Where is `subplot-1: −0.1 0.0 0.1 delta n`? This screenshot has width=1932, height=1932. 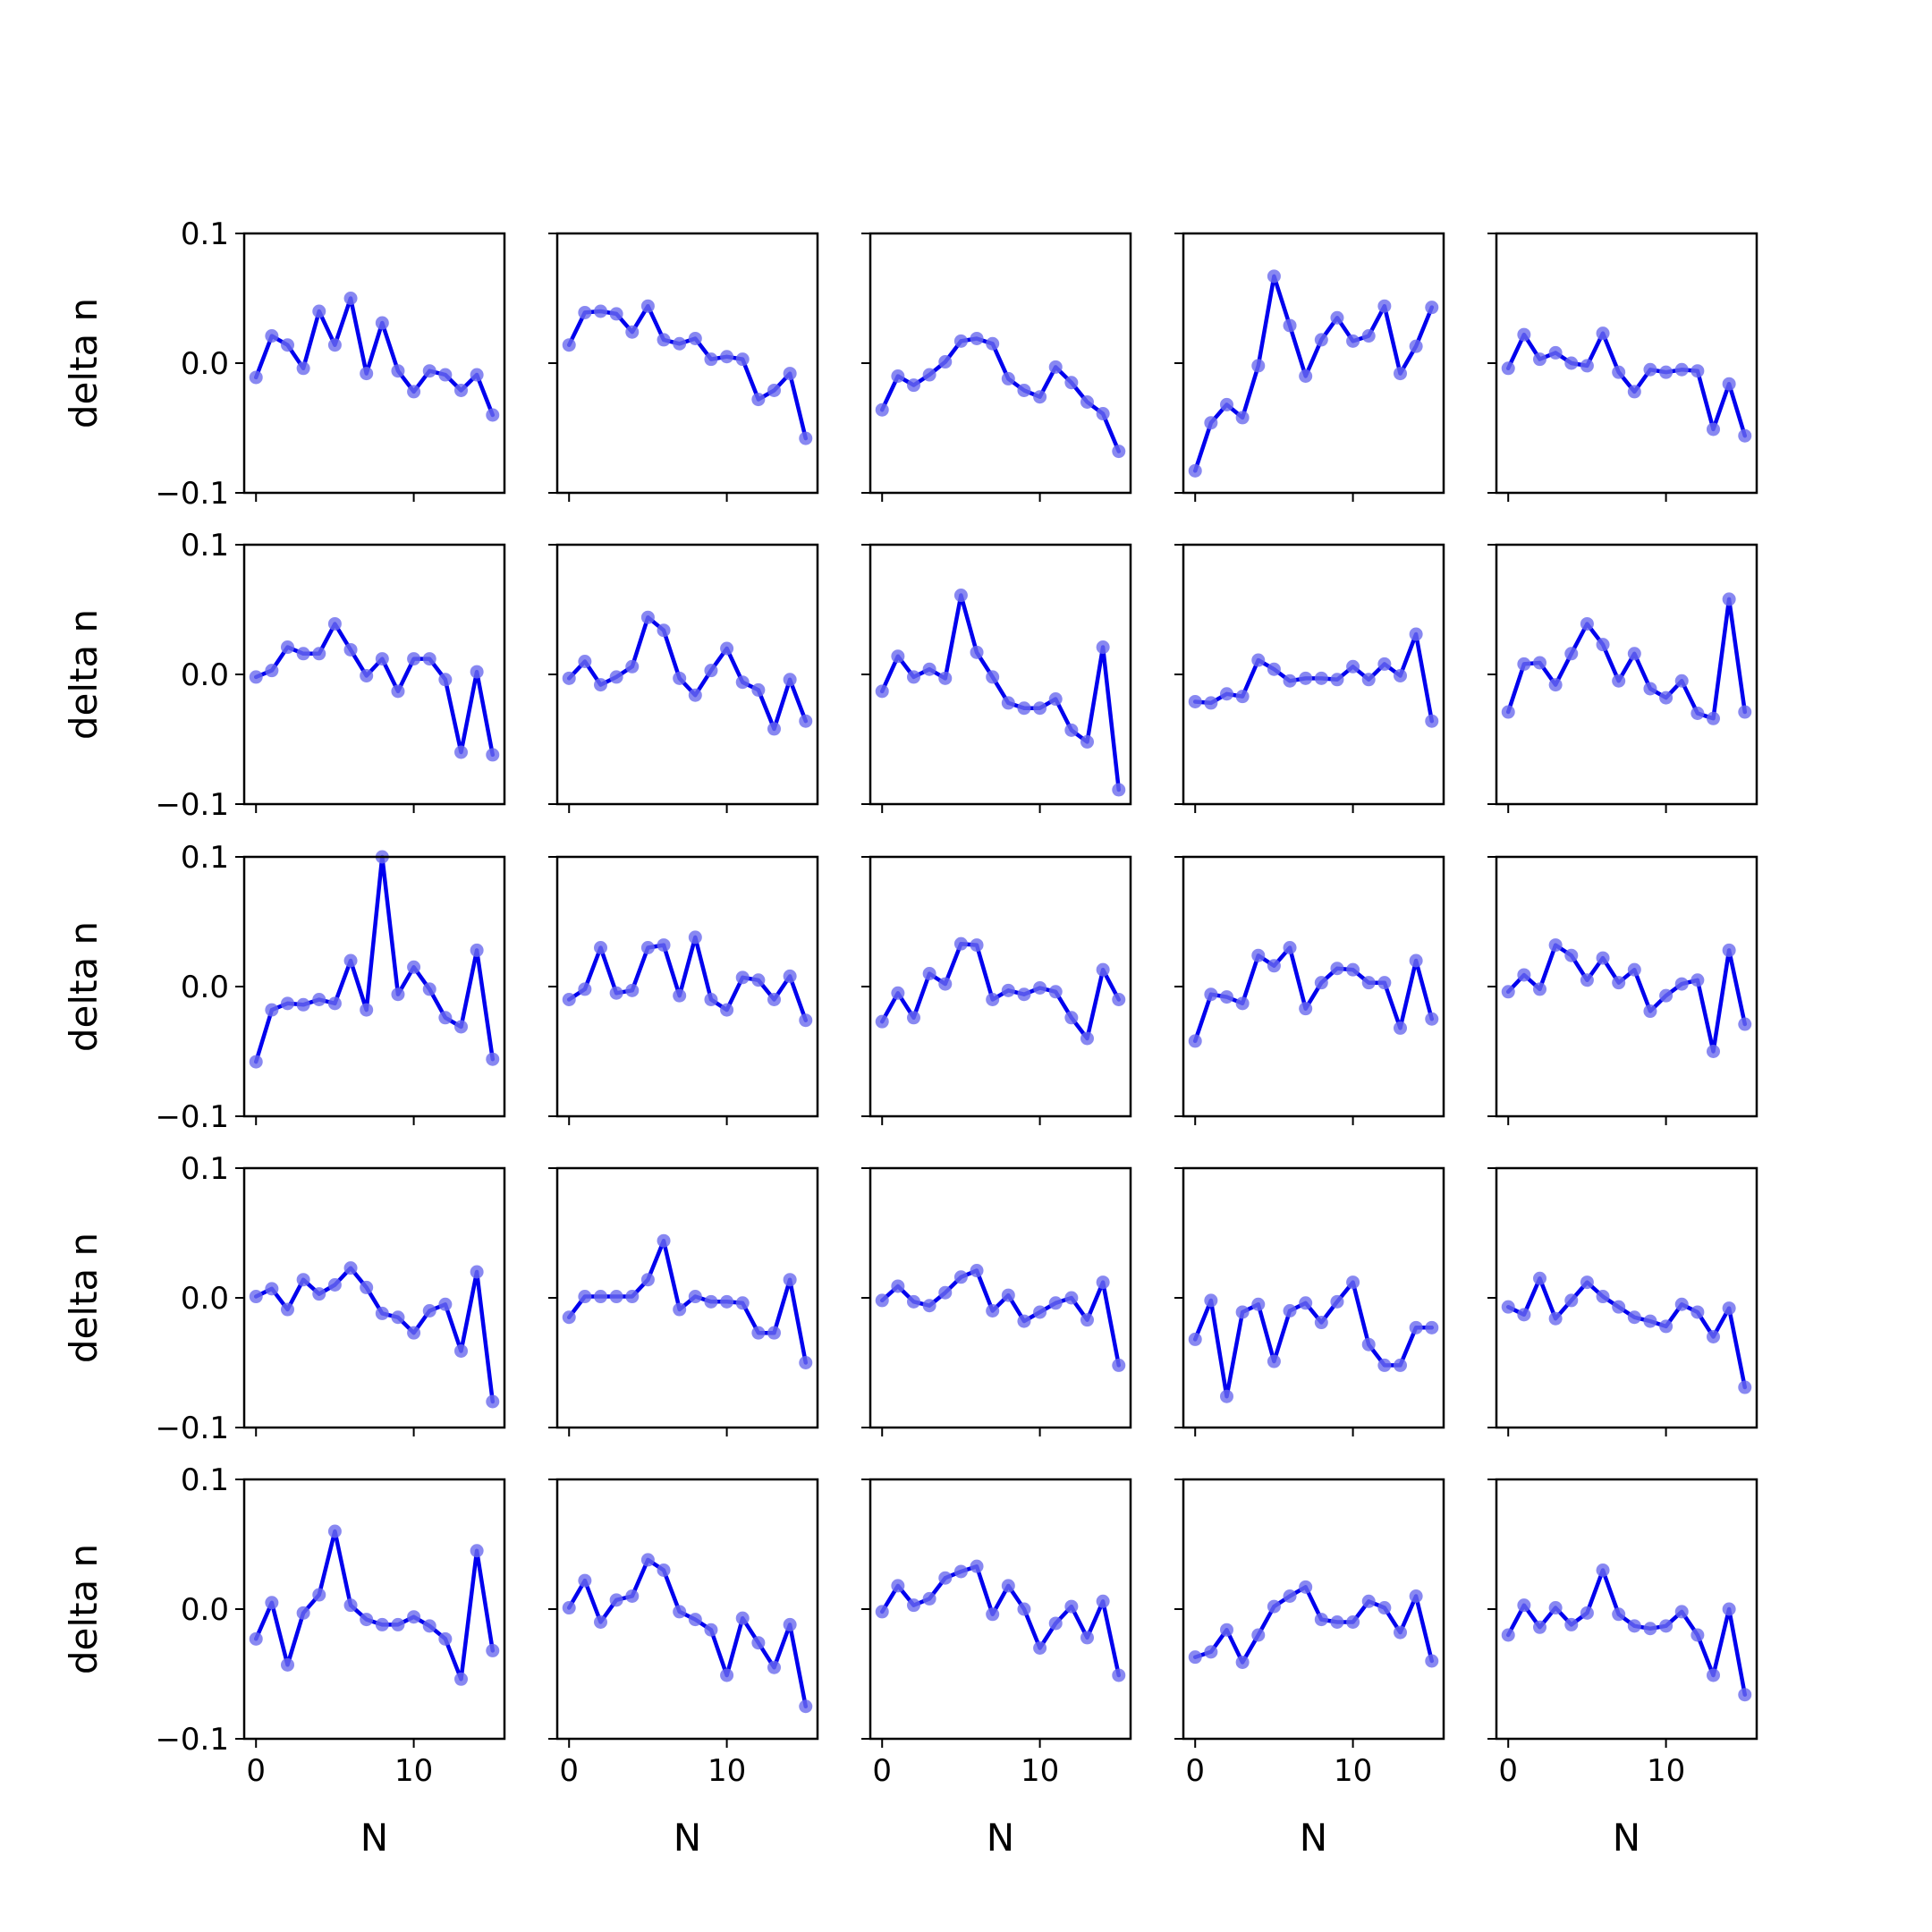
subplot-1: −0.1 0.0 0.1 delta n is located at coordinates (284, 364).